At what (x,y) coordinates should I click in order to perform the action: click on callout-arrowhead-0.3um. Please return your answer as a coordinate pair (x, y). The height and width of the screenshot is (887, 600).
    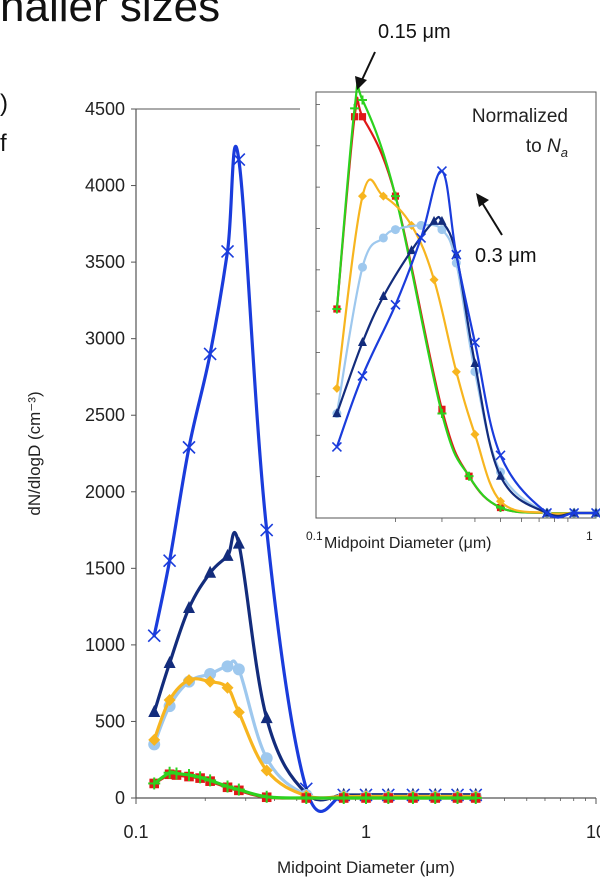
    Looking at the image, I should click on (482, 200).